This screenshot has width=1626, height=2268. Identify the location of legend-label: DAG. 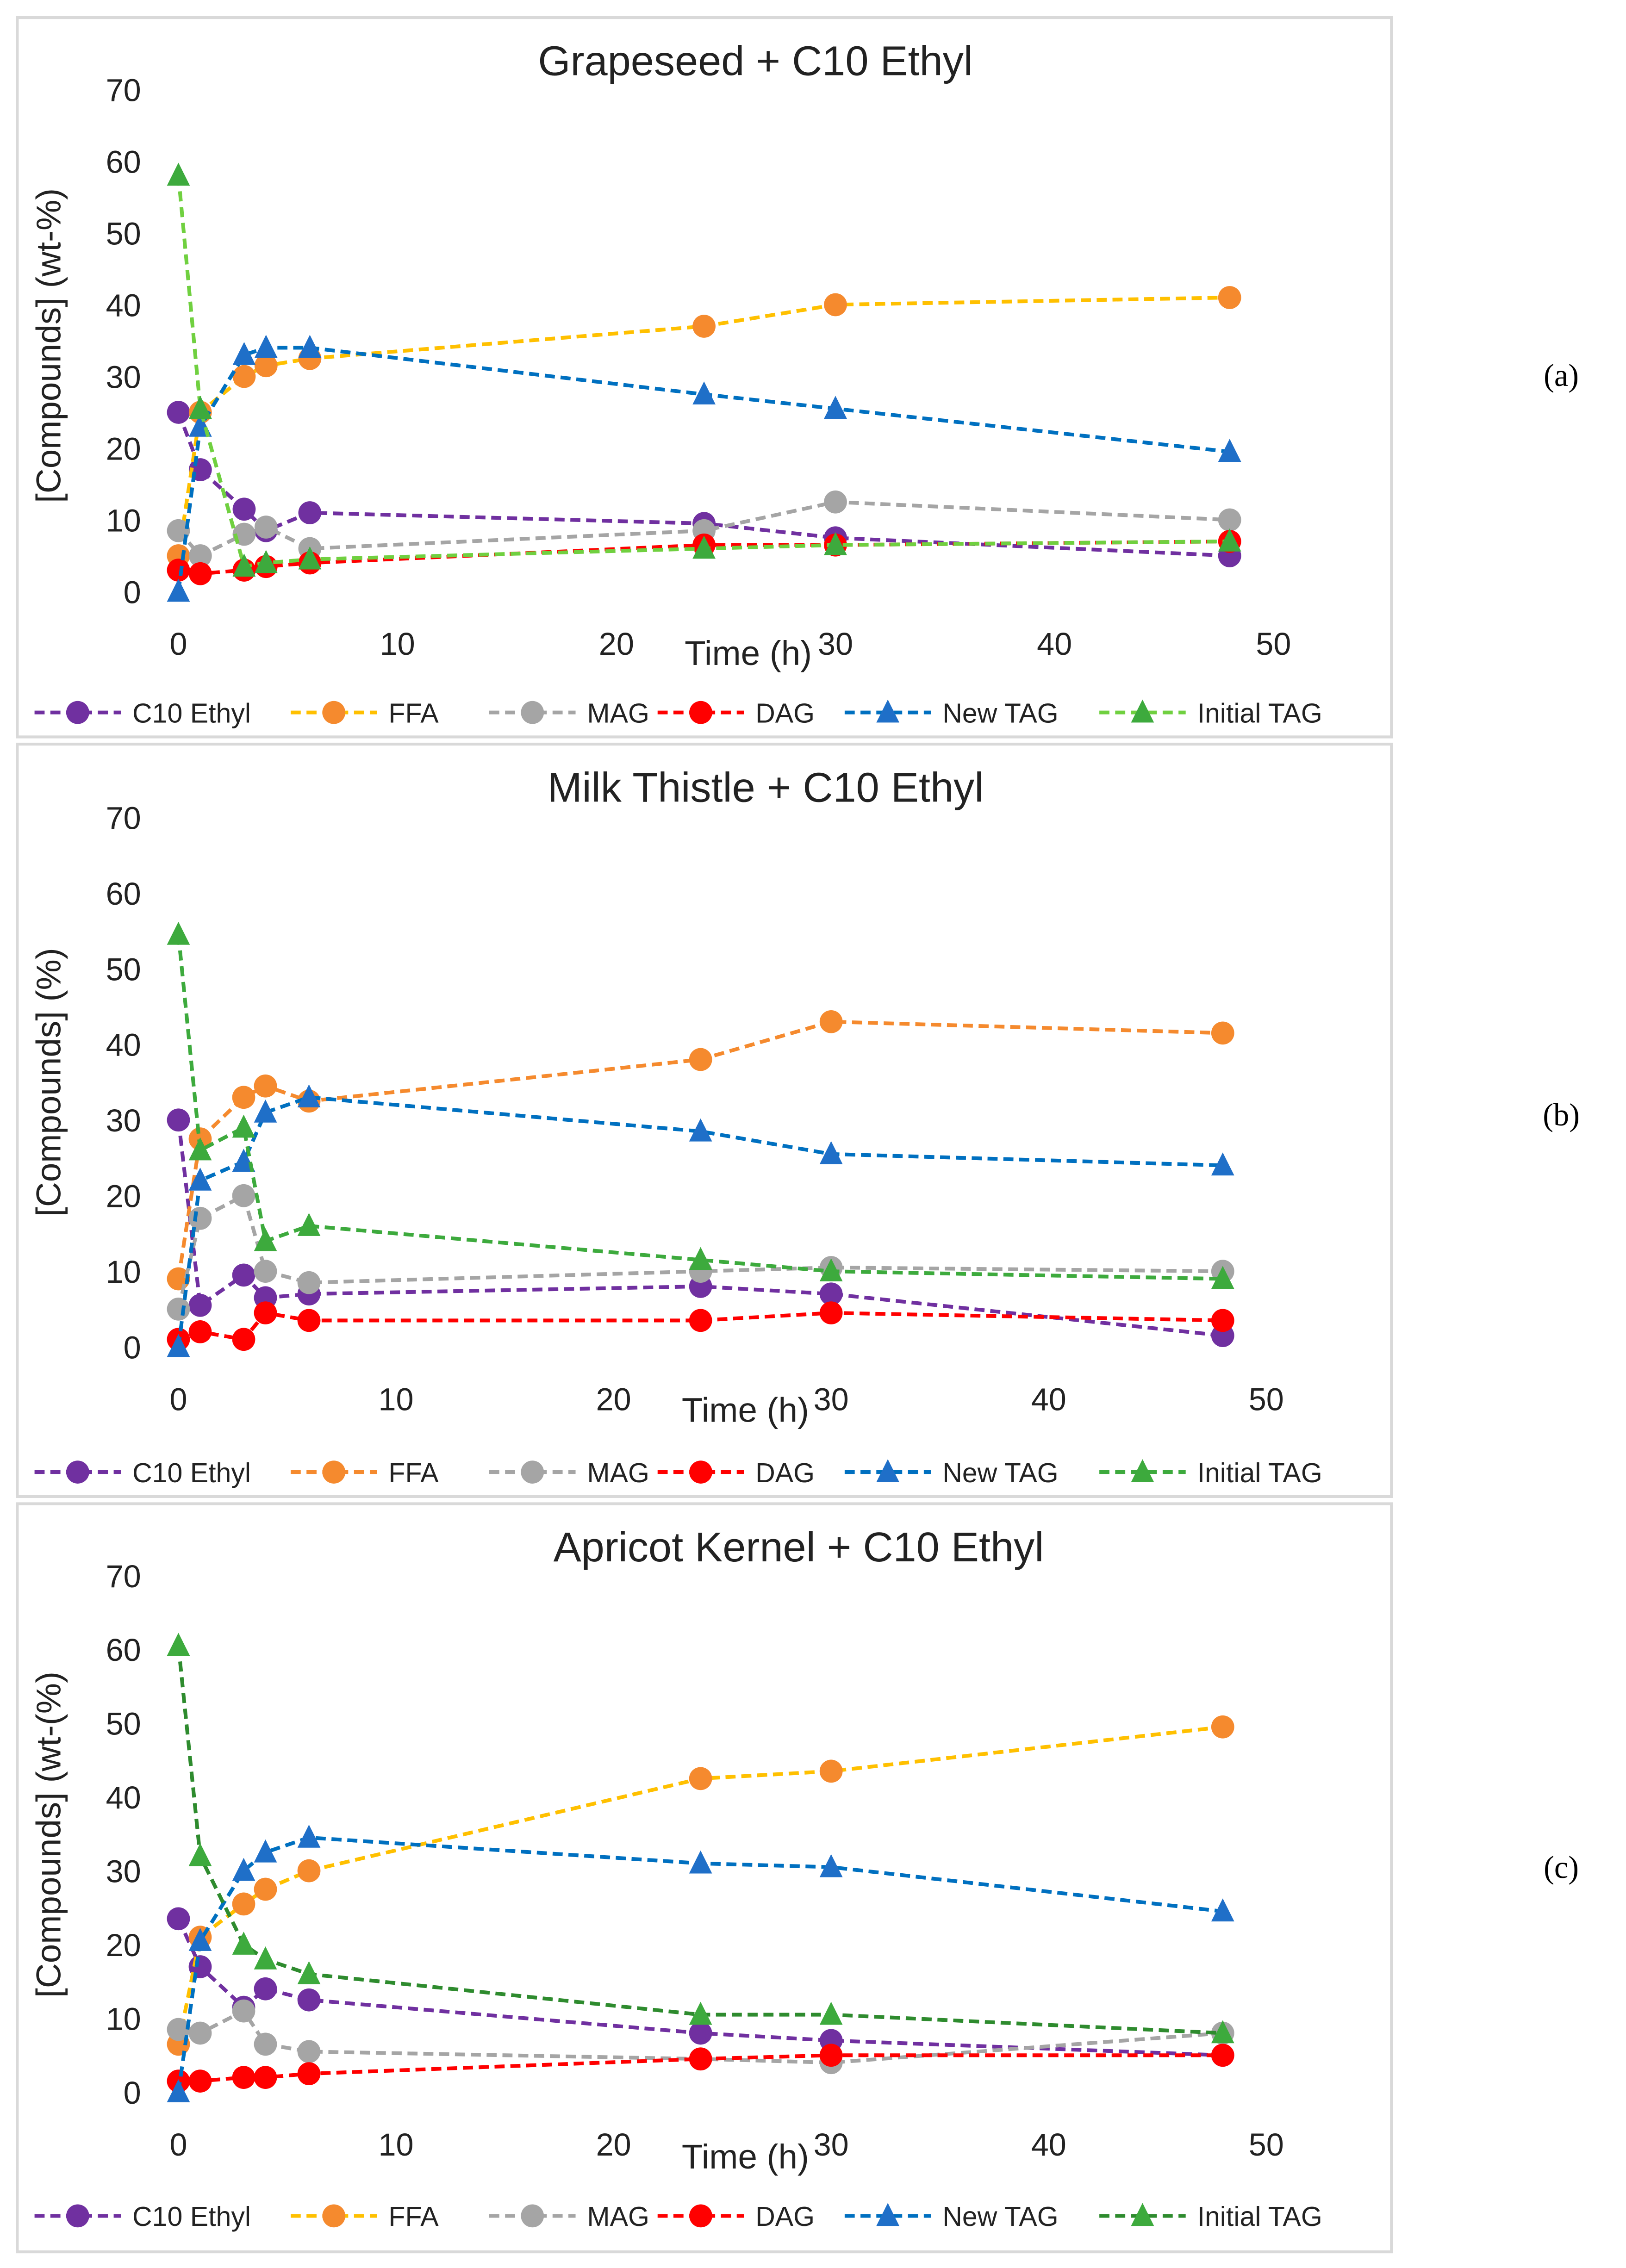
(785, 2216).